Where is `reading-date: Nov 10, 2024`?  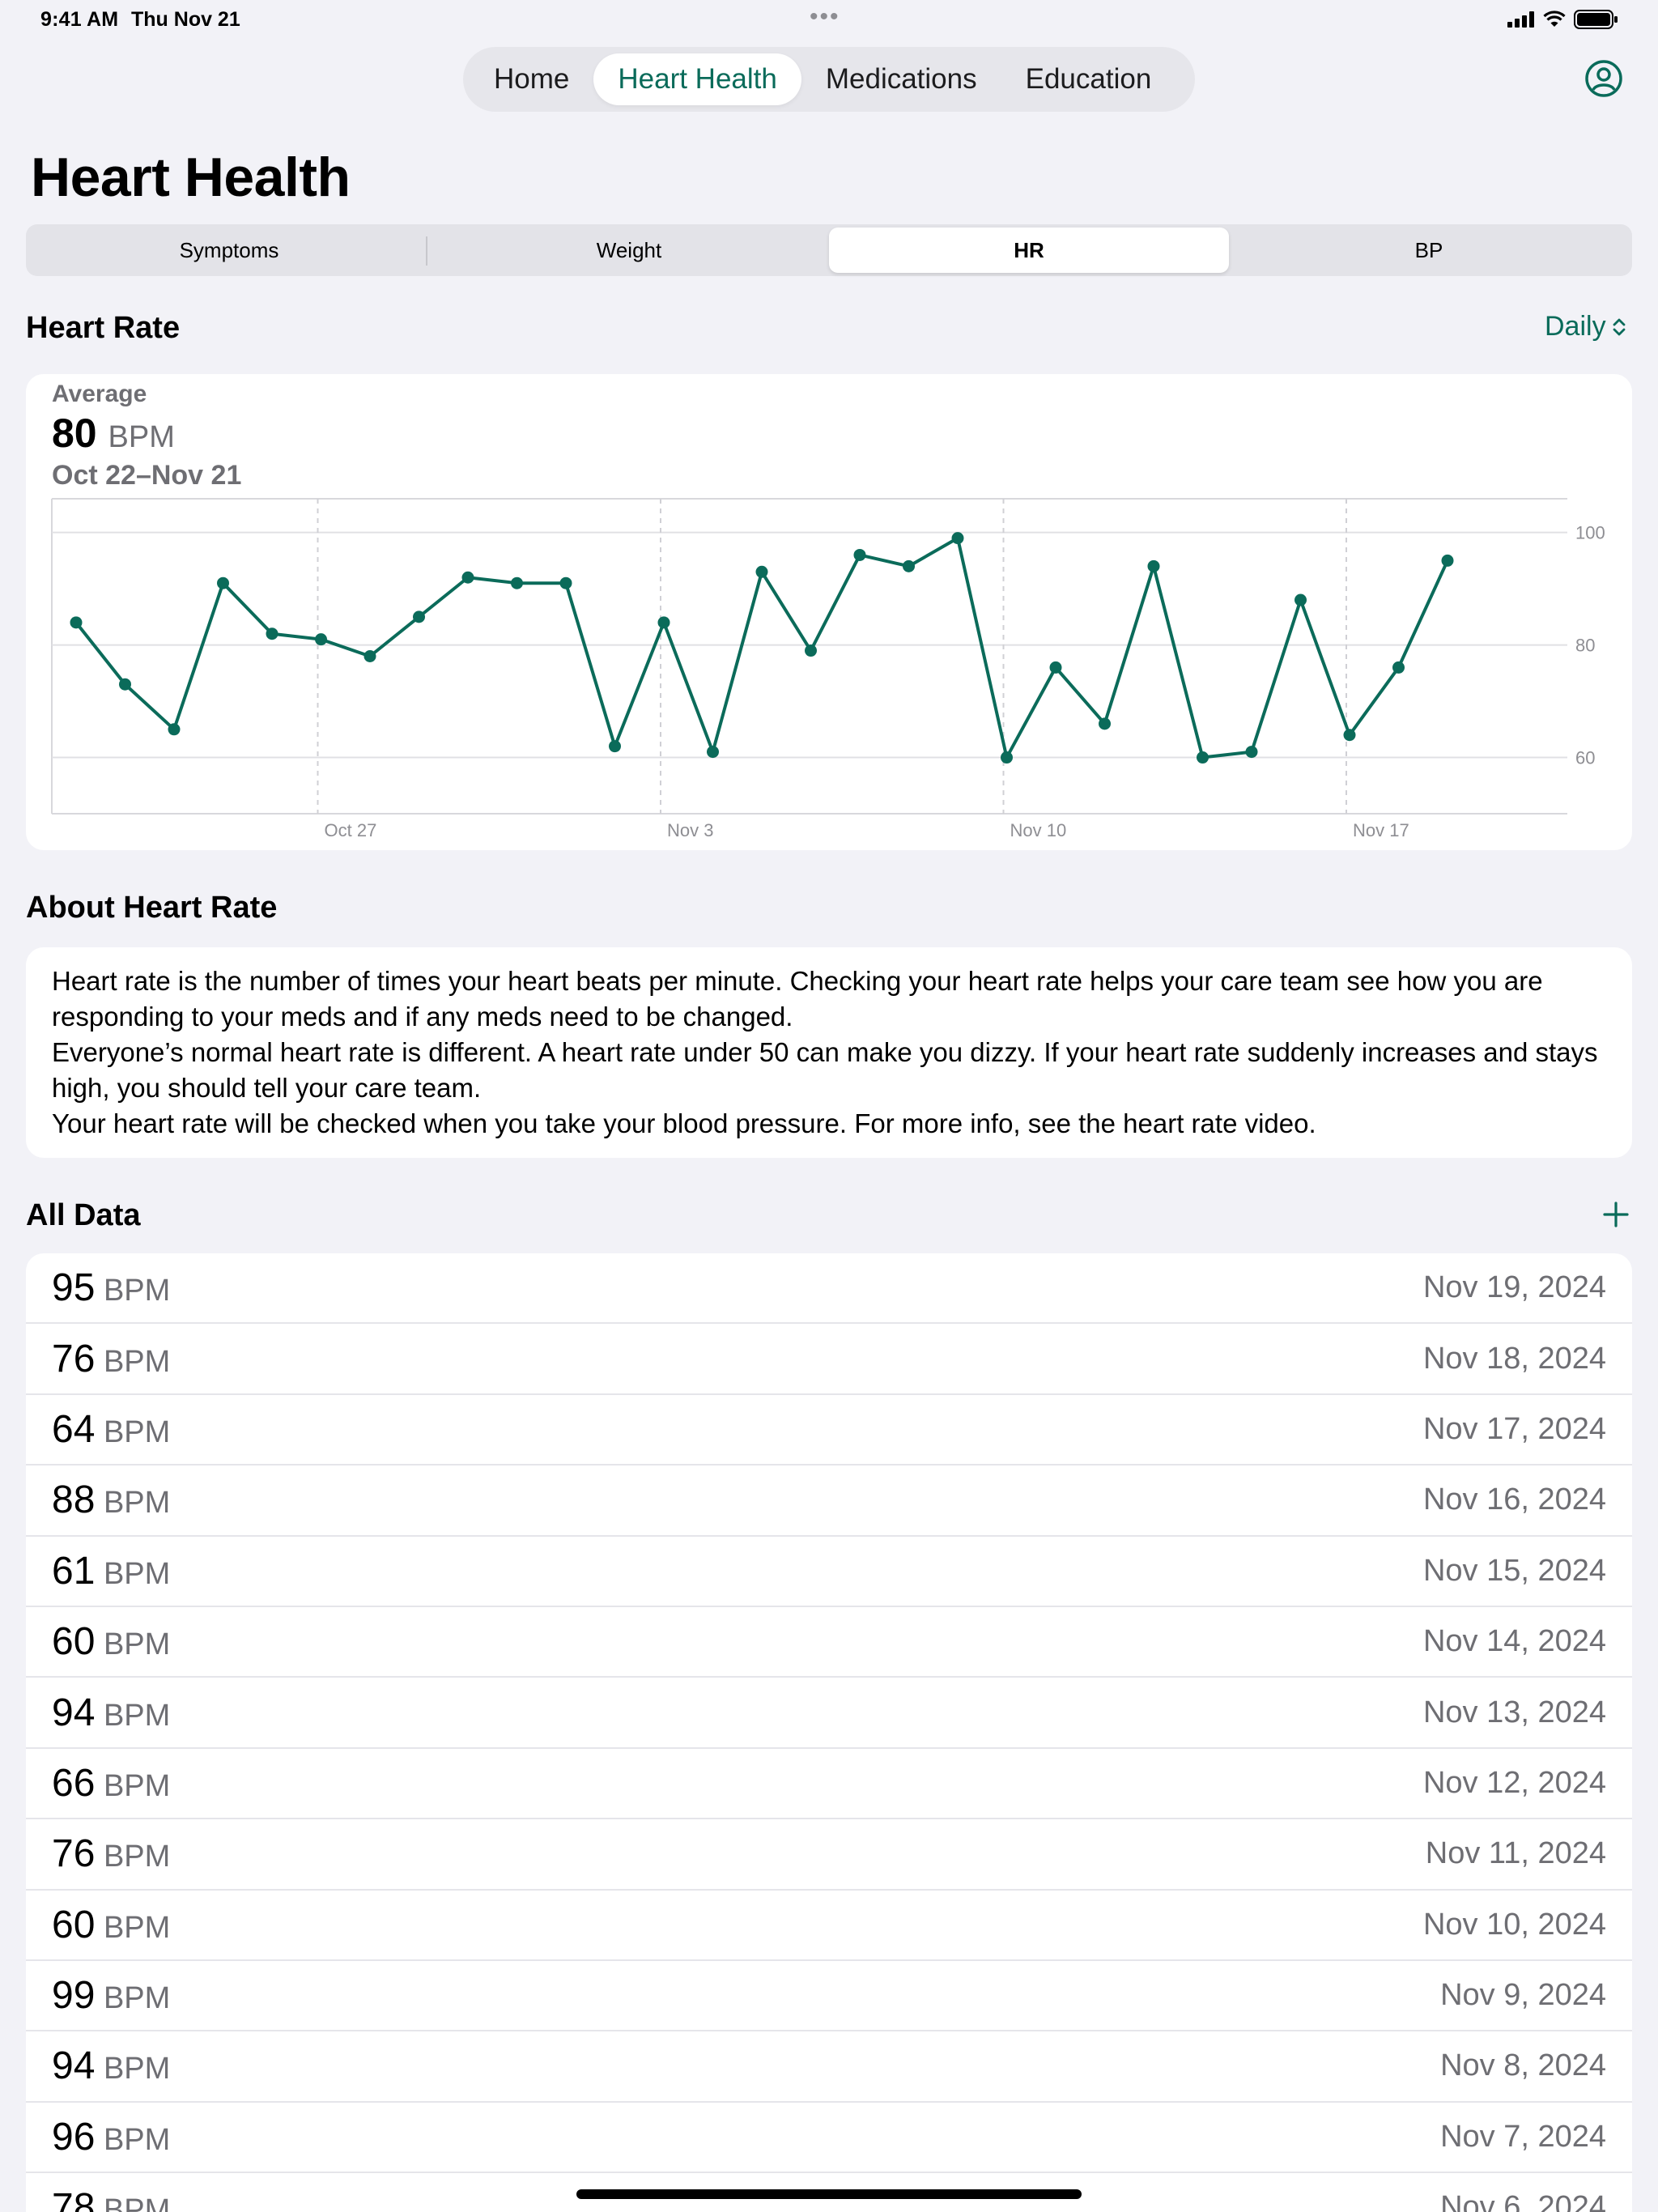 reading-date: Nov 10, 2024 is located at coordinates (1514, 1925).